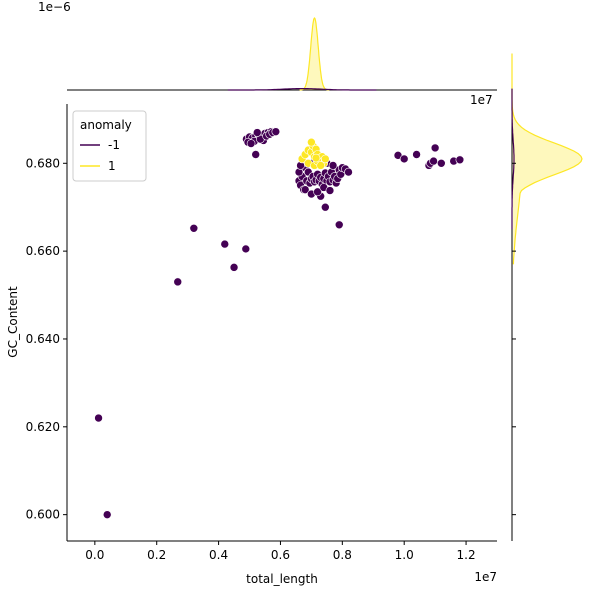  What do you see at coordinates (218, 555) in the screenshot?
I see `x-tick-label: 0.4` at bounding box center [218, 555].